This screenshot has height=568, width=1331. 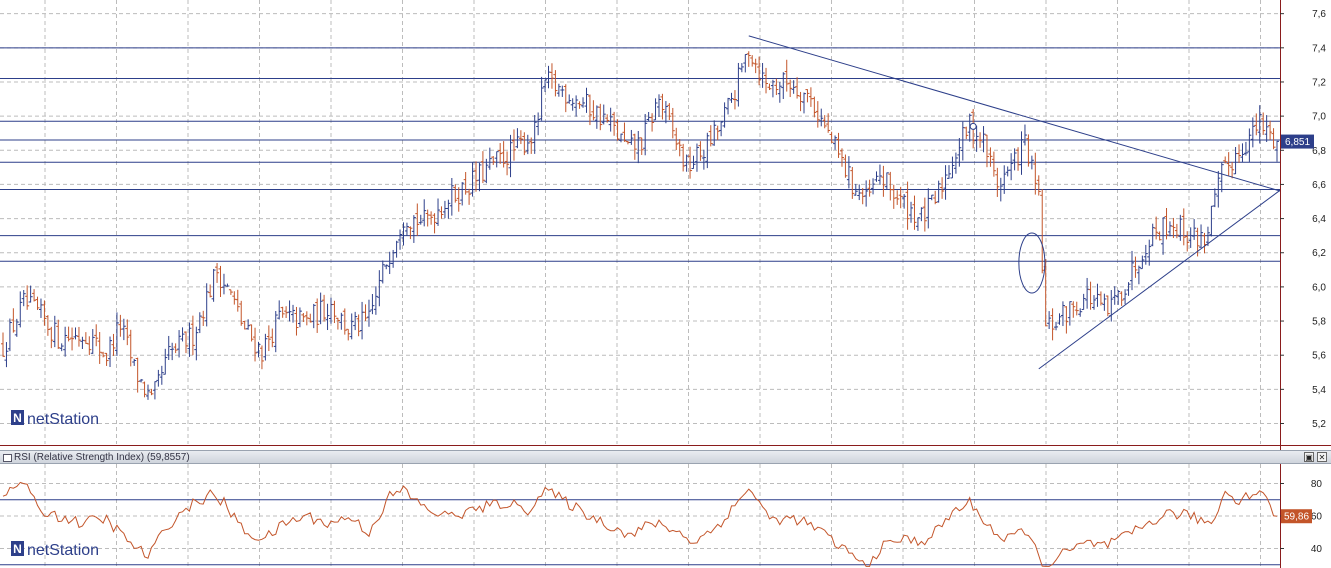 I want to click on price-axis-tick-label: 5,2, so click(x=1319, y=424).